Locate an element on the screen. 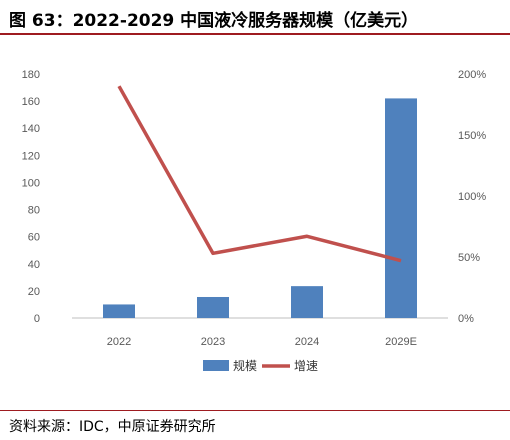 The height and width of the screenshot is (440, 510). x-tick-label: 2024 is located at coordinates (307, 342).